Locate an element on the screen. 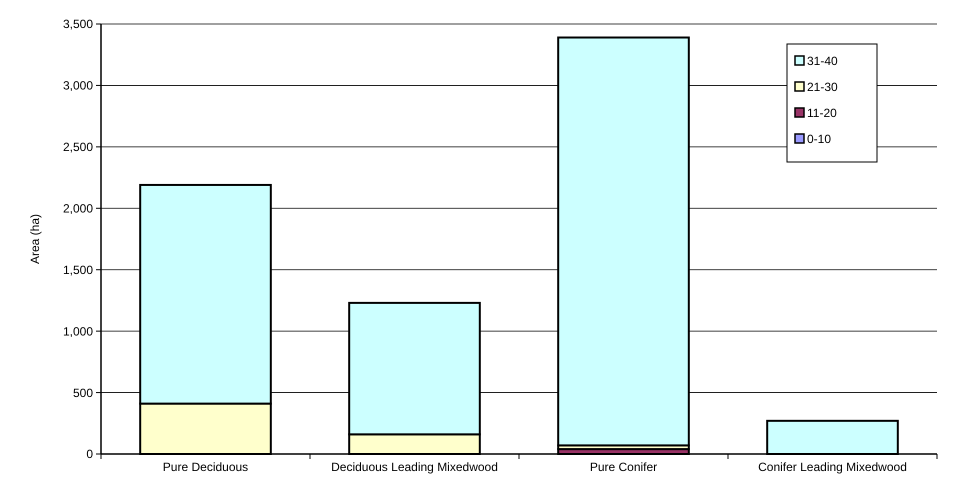 This screenshot has height=500, width=963. y-tick-label: 1,500 is located at coordinates (78, 269).